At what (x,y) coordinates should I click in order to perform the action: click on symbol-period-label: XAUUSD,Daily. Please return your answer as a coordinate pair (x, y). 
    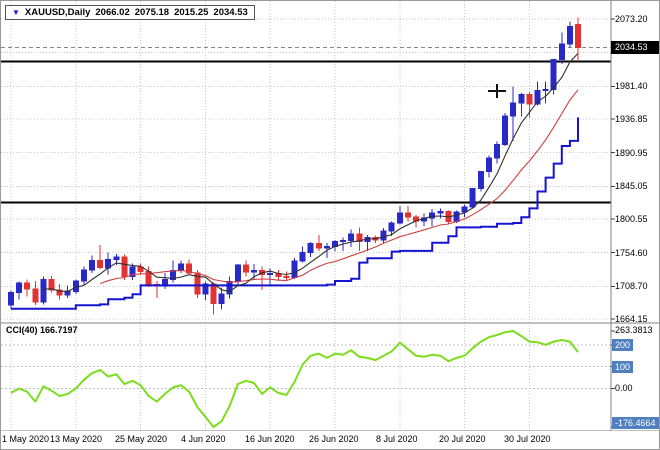
    Looking at the image, I should click on (57, 12).